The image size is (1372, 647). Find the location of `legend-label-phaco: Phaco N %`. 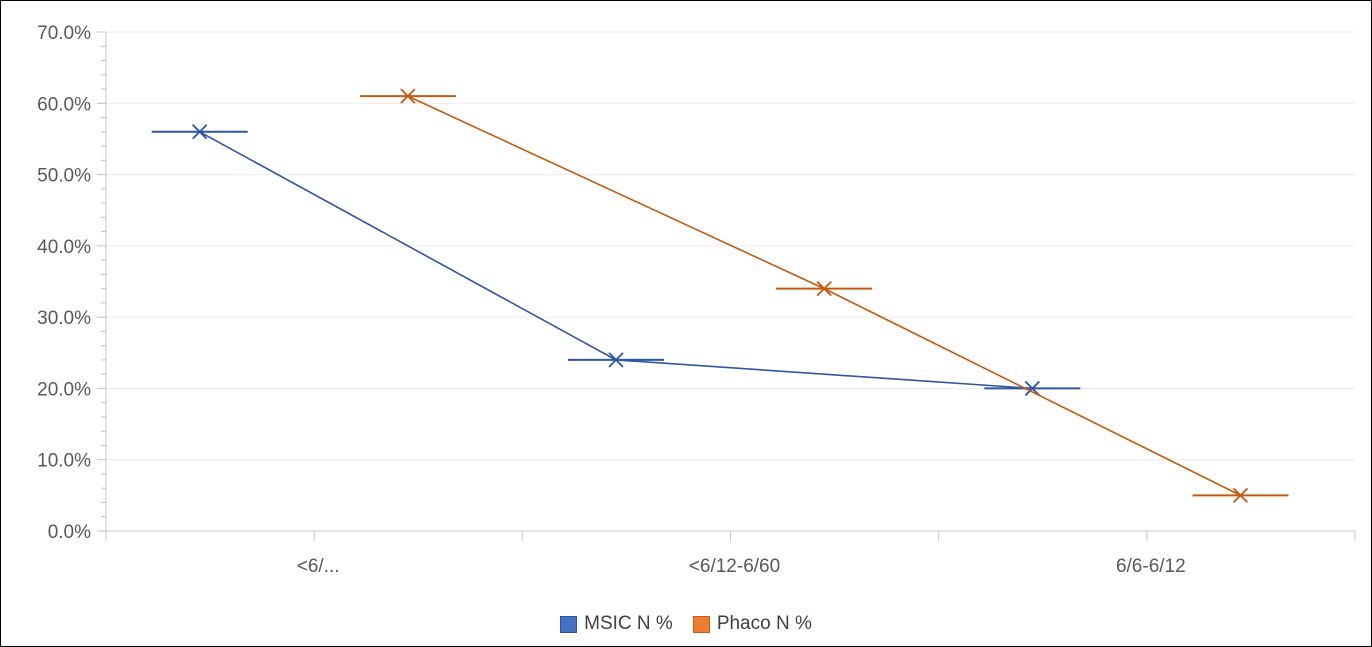

legend-label-phaco: Phaco N % is located at coordinates (764, 623).